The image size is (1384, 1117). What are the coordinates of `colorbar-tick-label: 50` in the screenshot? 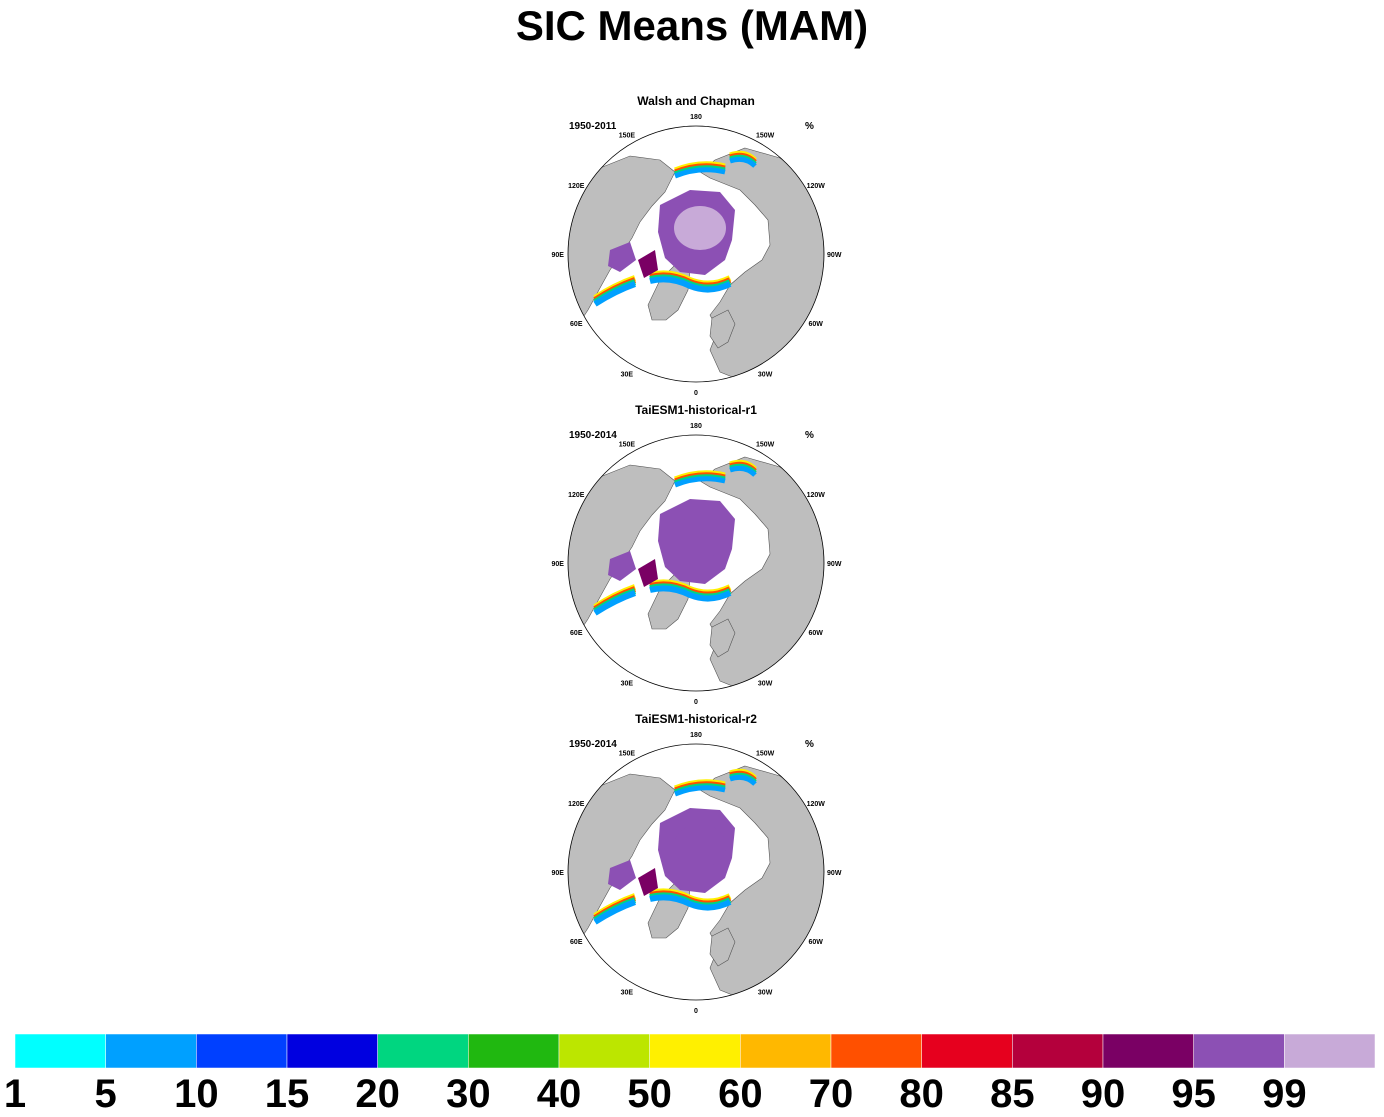 It's located at (649, 1094).